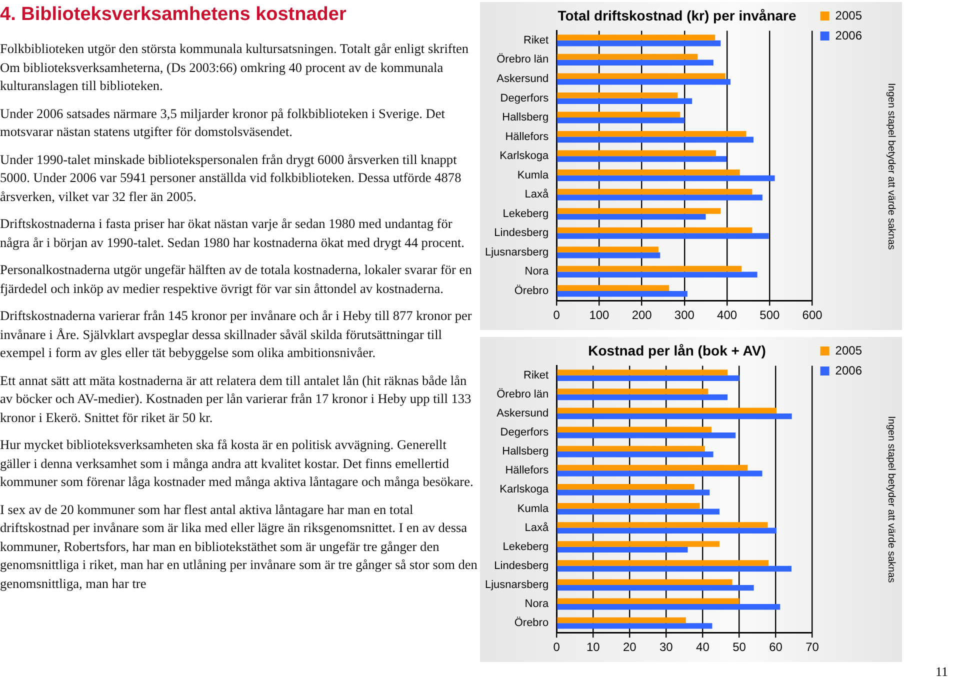 This screenshot has width=960, height=680. Describe the element at coordinates (525, 156) in the screenshot. I see `y-tick-label: Karlskoga` at that location.